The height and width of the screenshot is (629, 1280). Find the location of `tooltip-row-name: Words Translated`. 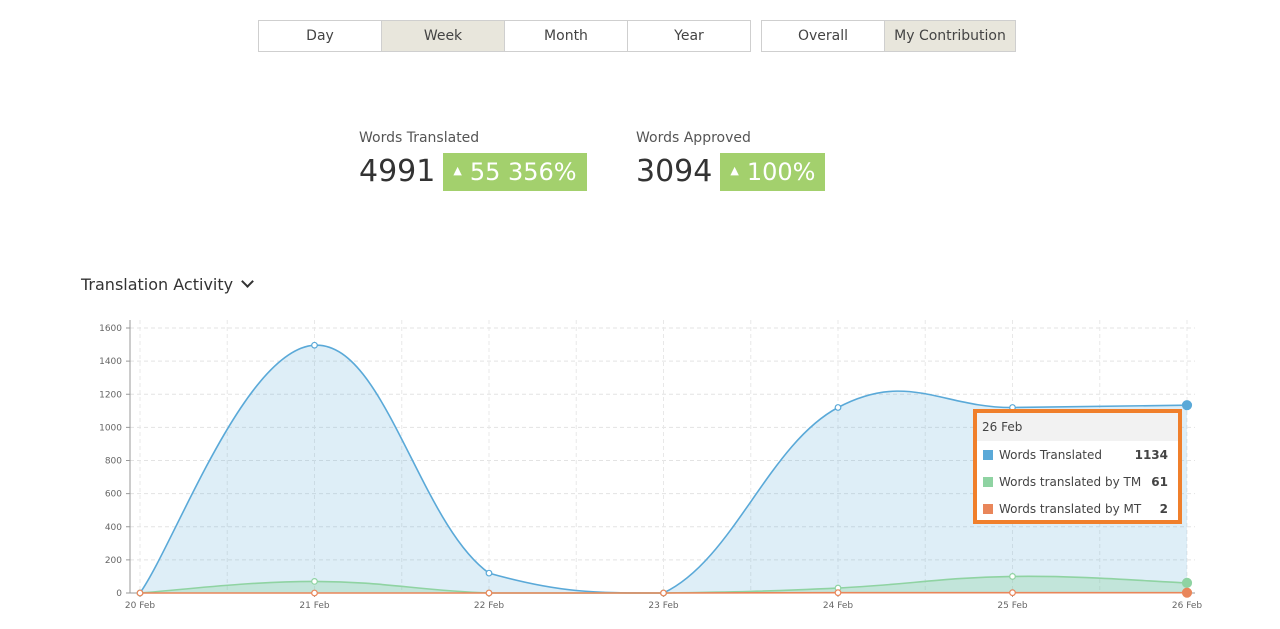

tooltip-row-name: Words Translated is located at coordinates (1051, 454).